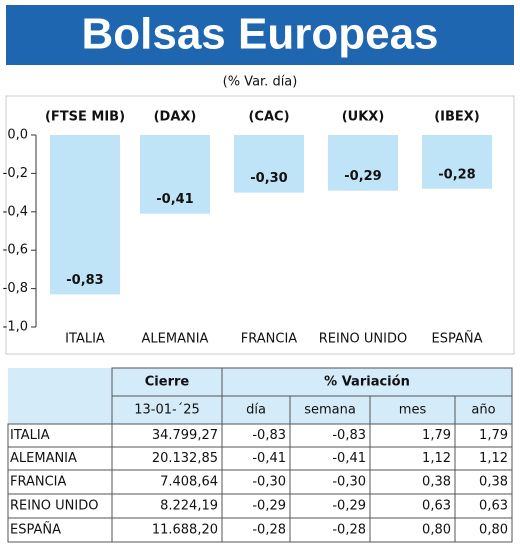 The width and height of the screenshot is (520, 546). I want to click on table-cell-text: 34.799,27, so click(185, 435).